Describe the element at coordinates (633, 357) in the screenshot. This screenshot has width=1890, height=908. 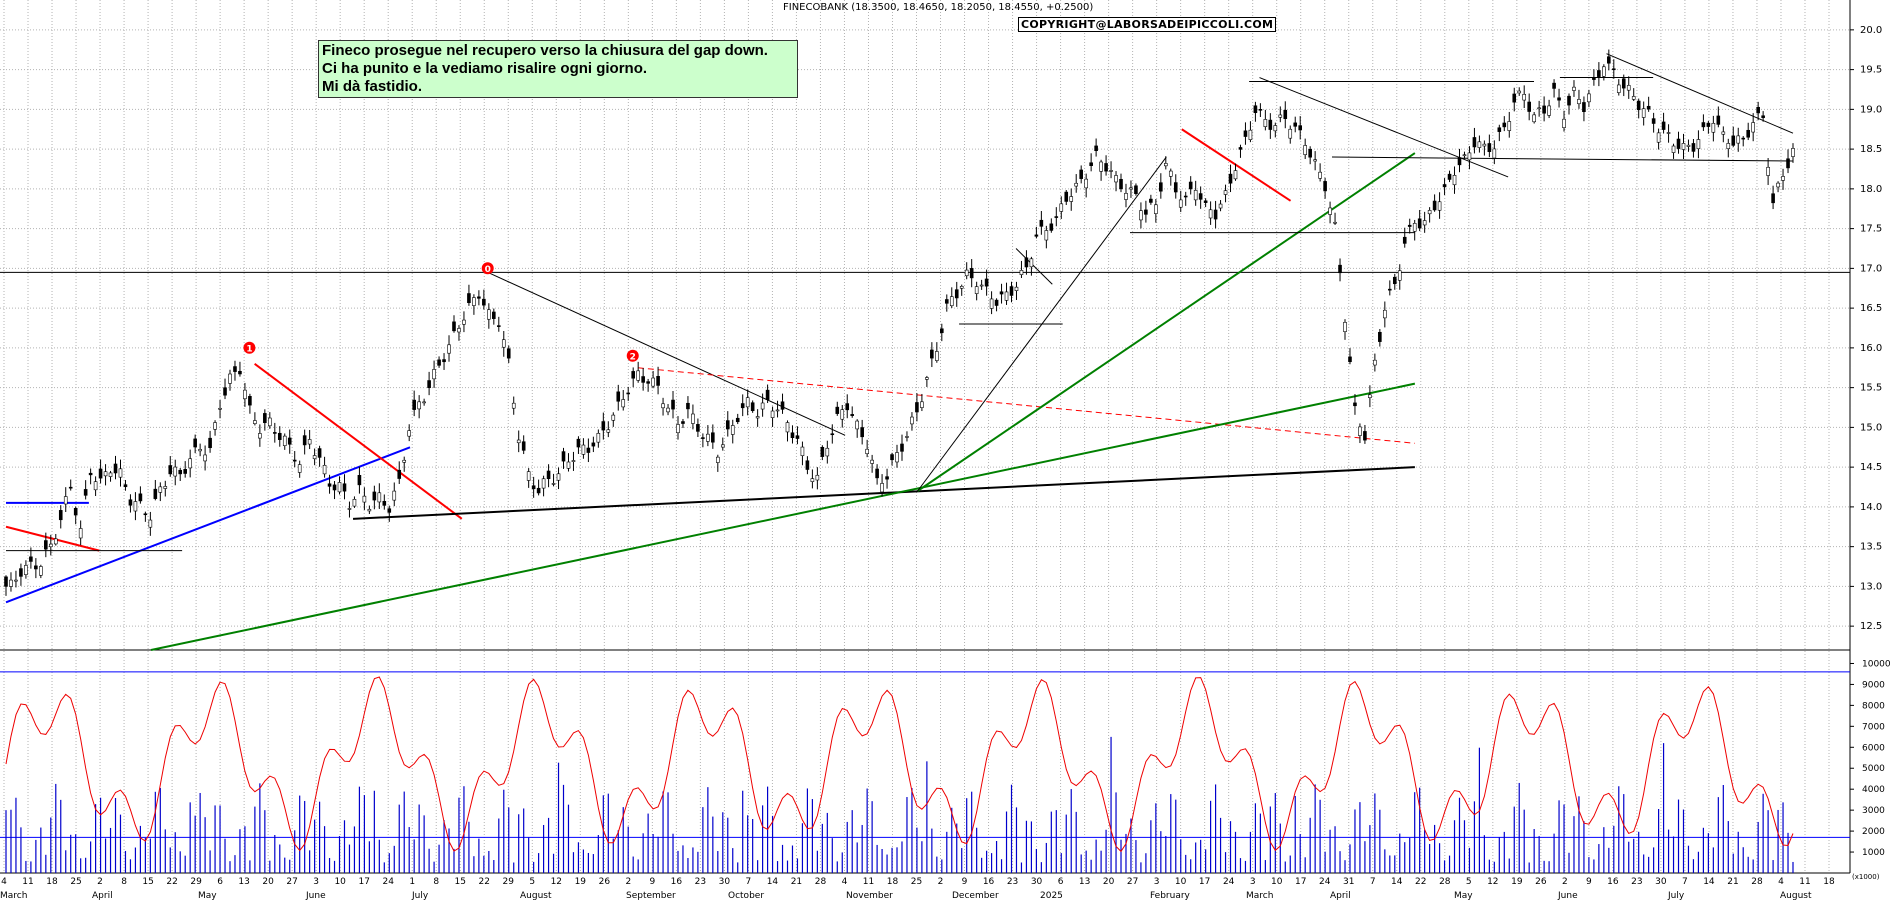
I see `wave-label: 2` at that location.